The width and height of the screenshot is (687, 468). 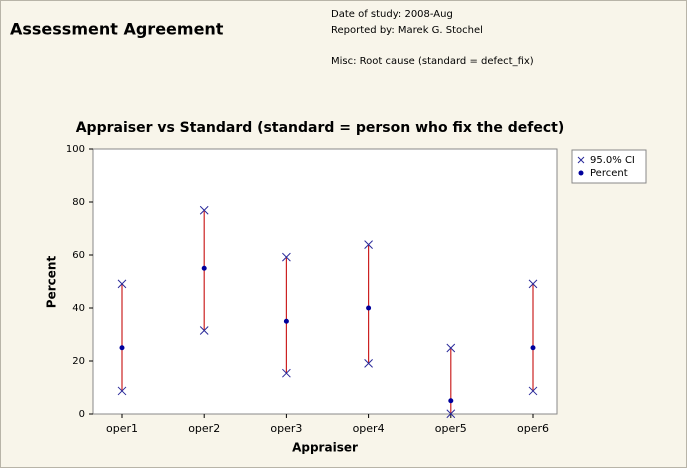 What do you see at coordinates (78, 202) in the screenshot?
I see `y-tick-label: 80` at bounding box center [78, 202].